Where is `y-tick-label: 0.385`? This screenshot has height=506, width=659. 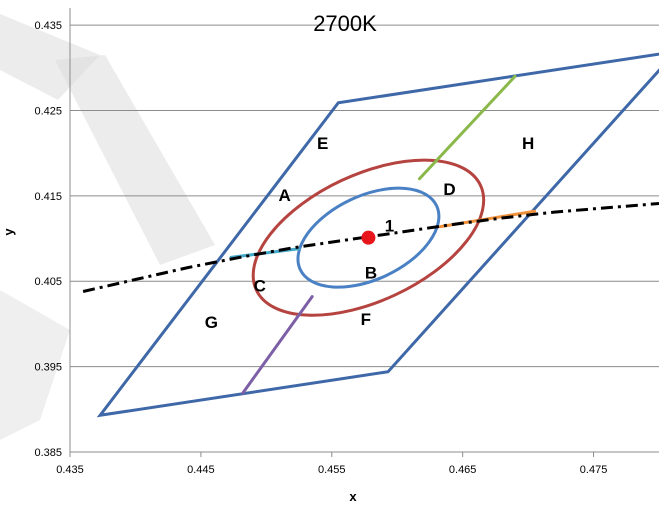 y-tick-label: 0.385 is located at coordinates (48, 453).